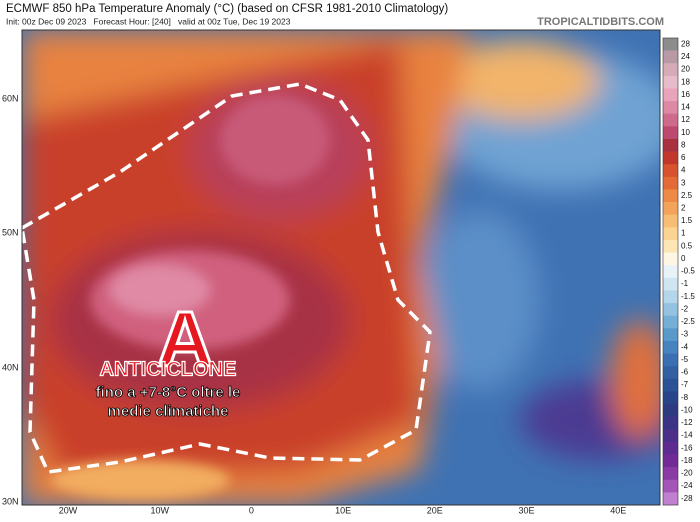 The image size is (700, 522). I want to click on longitude-label: 10W, so click(159, 510).